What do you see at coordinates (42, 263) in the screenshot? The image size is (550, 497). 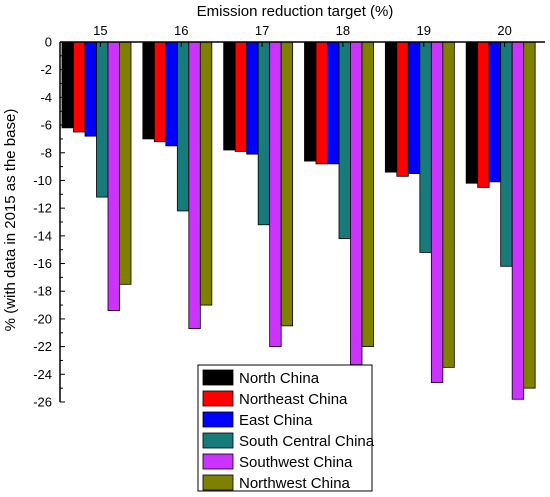 I see `y-tick-label: -16` at bounding box center [42, 263].